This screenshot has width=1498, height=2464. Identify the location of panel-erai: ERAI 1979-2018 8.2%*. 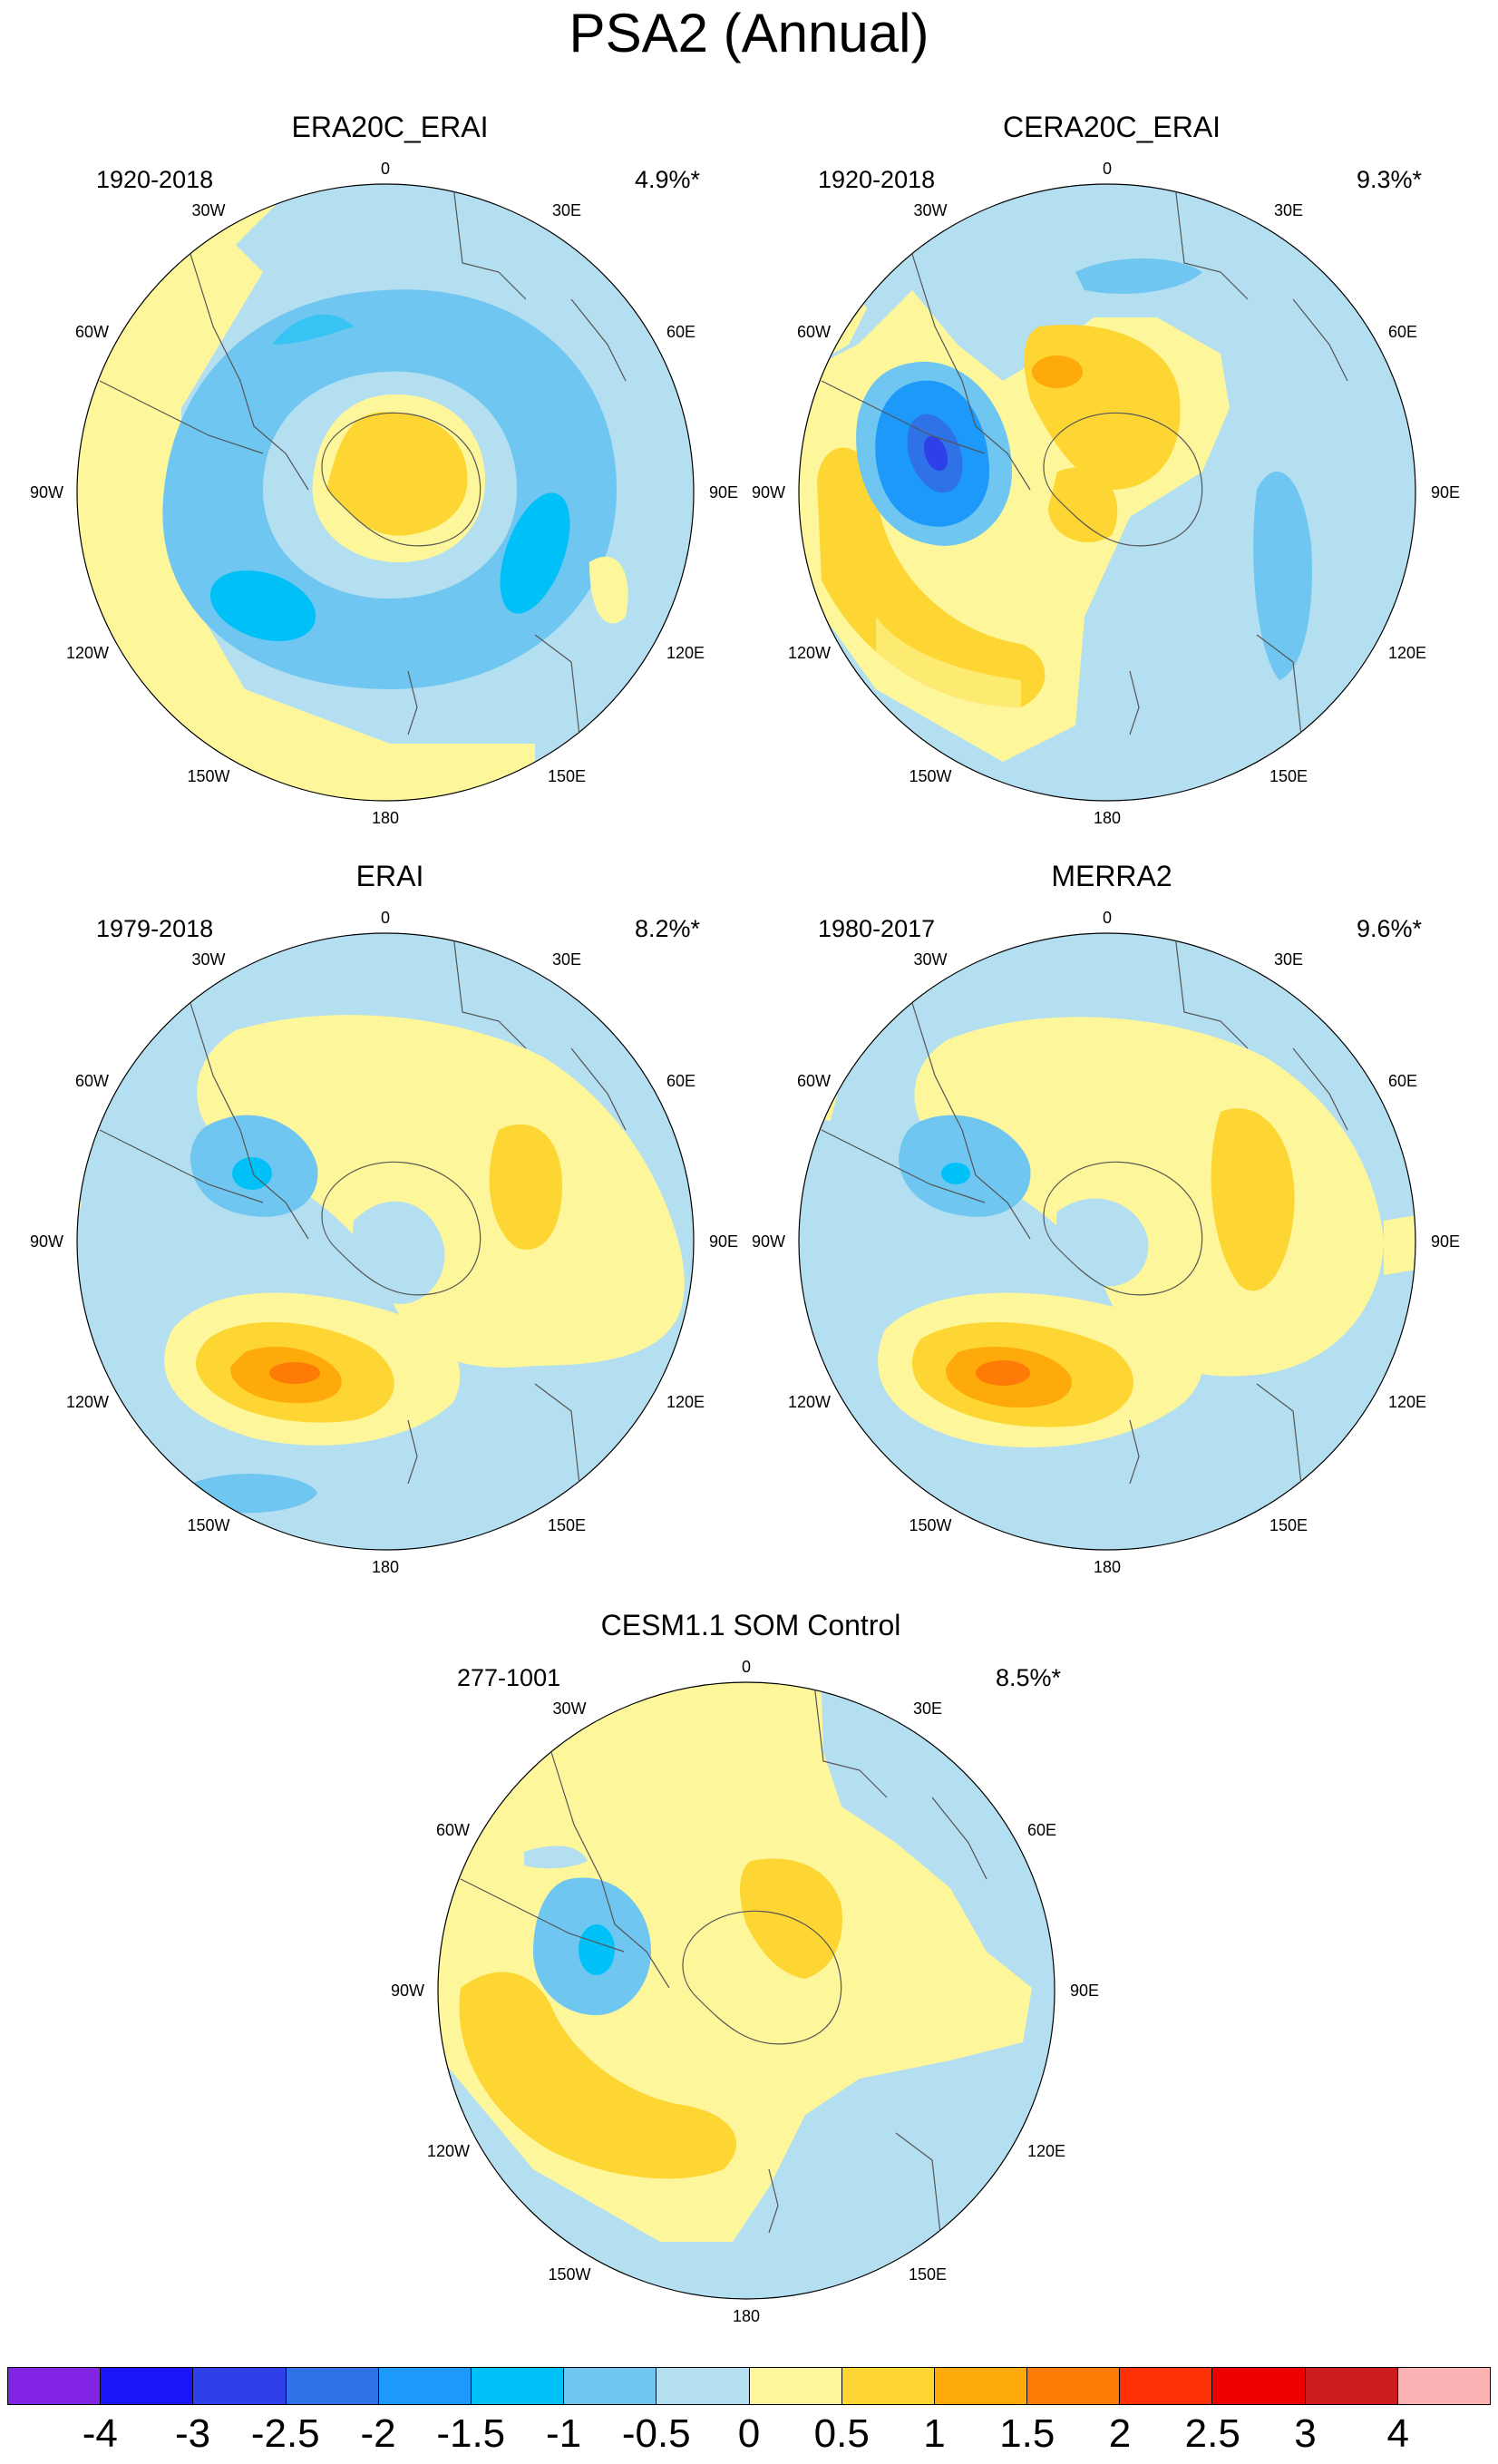
(390, 1234).